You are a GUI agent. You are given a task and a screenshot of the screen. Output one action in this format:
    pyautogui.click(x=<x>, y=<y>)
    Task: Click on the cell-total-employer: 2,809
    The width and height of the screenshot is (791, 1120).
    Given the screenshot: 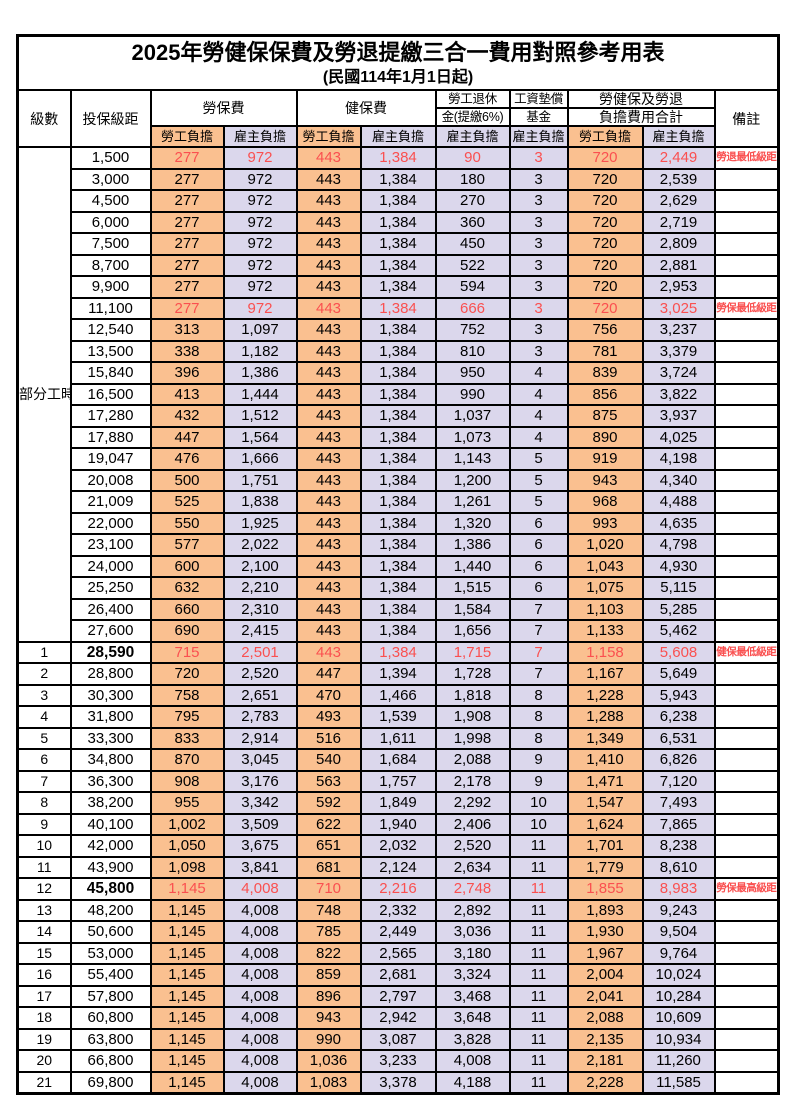 What is the action you would take?
    pyautogui.click(x=678, y=244)
    